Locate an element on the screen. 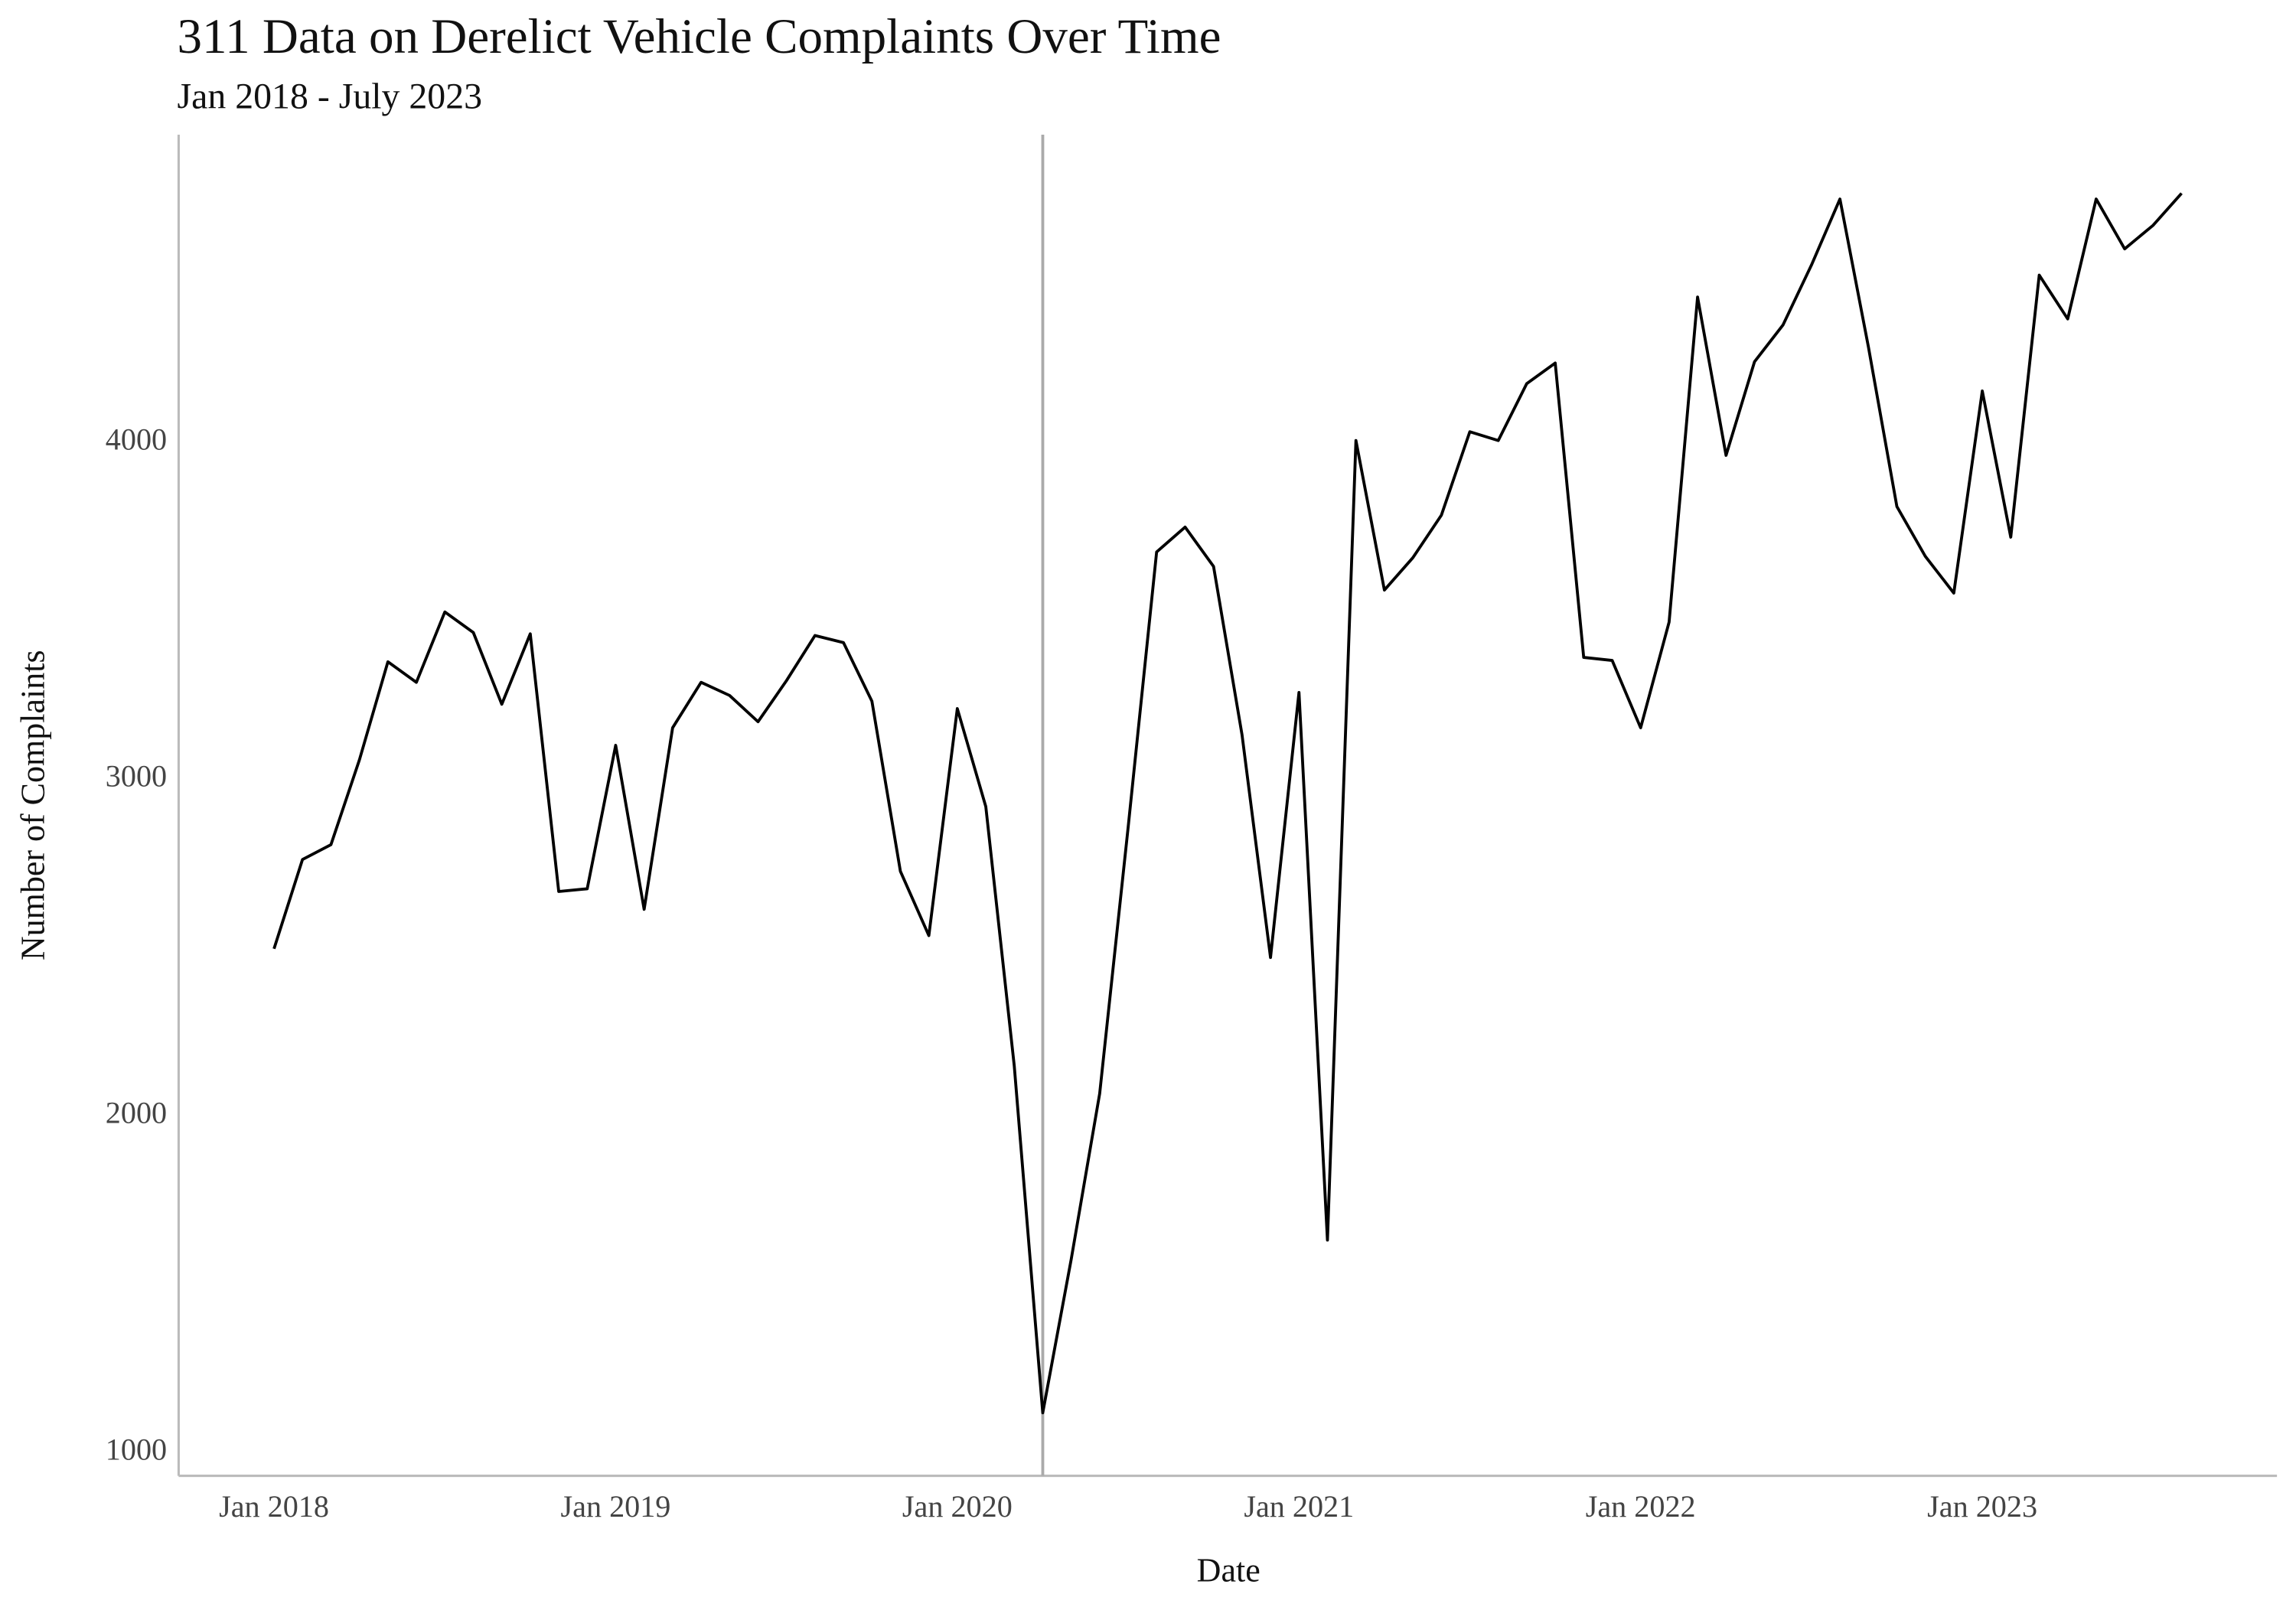  y-tick-label: 1000 is located at coordinates (136, 1450).